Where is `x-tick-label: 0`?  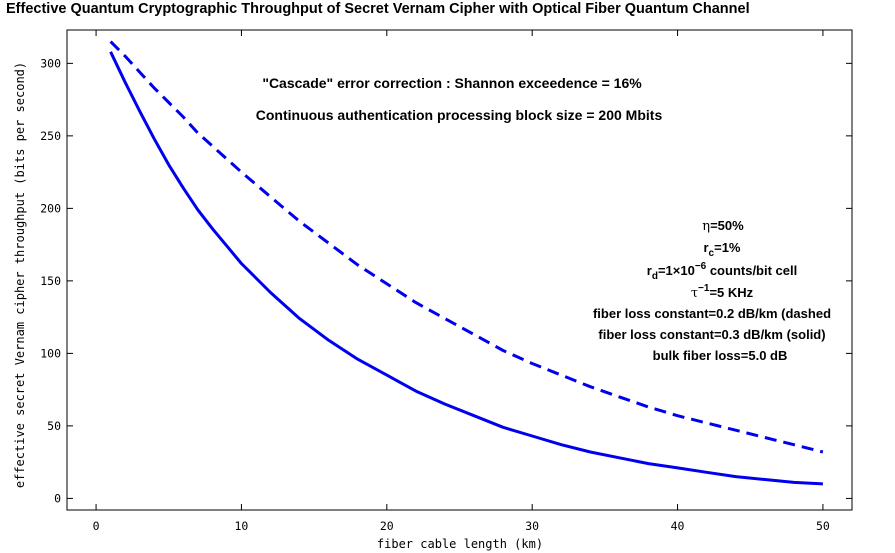
x-tick-label: 0 is located at coordinates (96, 526).